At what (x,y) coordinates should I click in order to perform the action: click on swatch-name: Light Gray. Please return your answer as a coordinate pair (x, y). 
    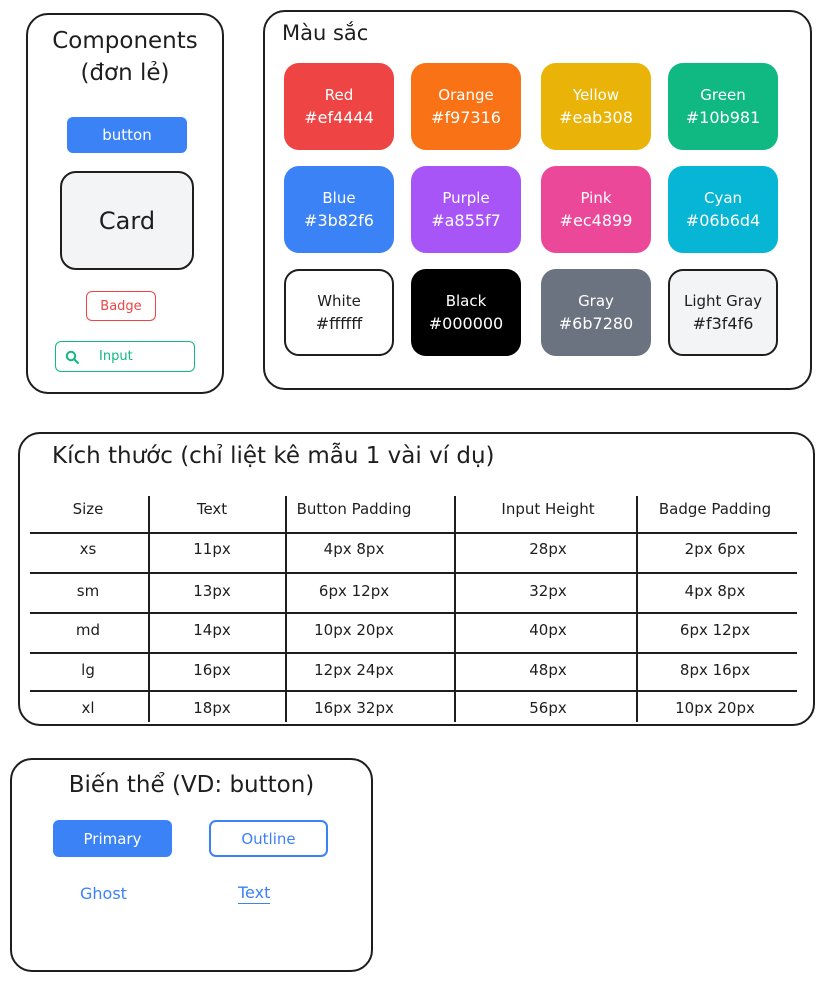
    Looking at the image, I should click on (723, 300).